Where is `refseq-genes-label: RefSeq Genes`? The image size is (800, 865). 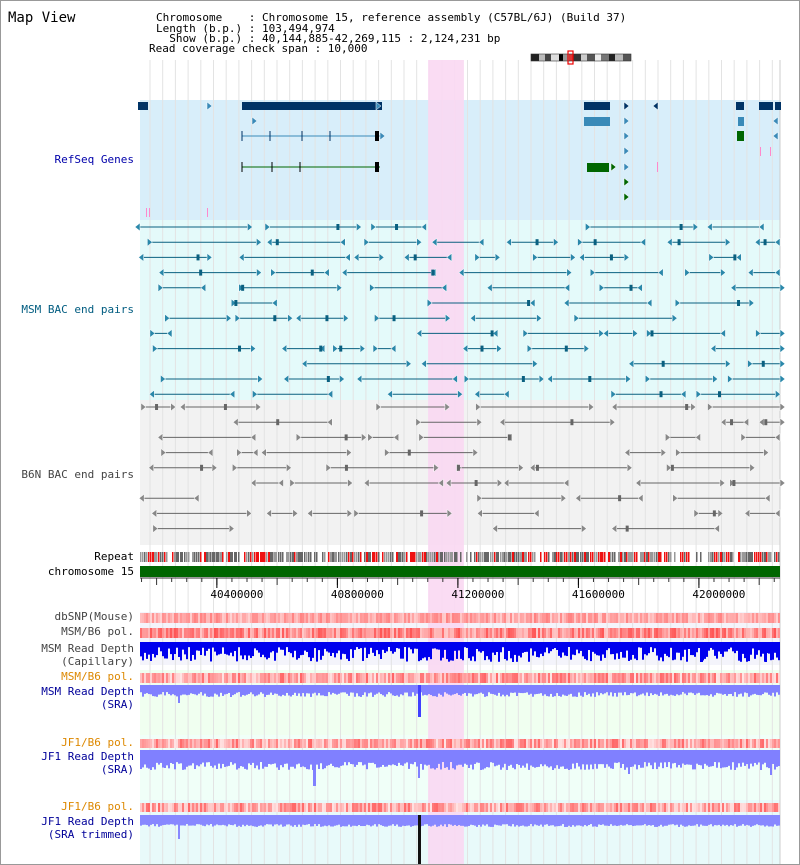
refseq-genes-label: RefSeq Genes is located at coordinates (94, 159).